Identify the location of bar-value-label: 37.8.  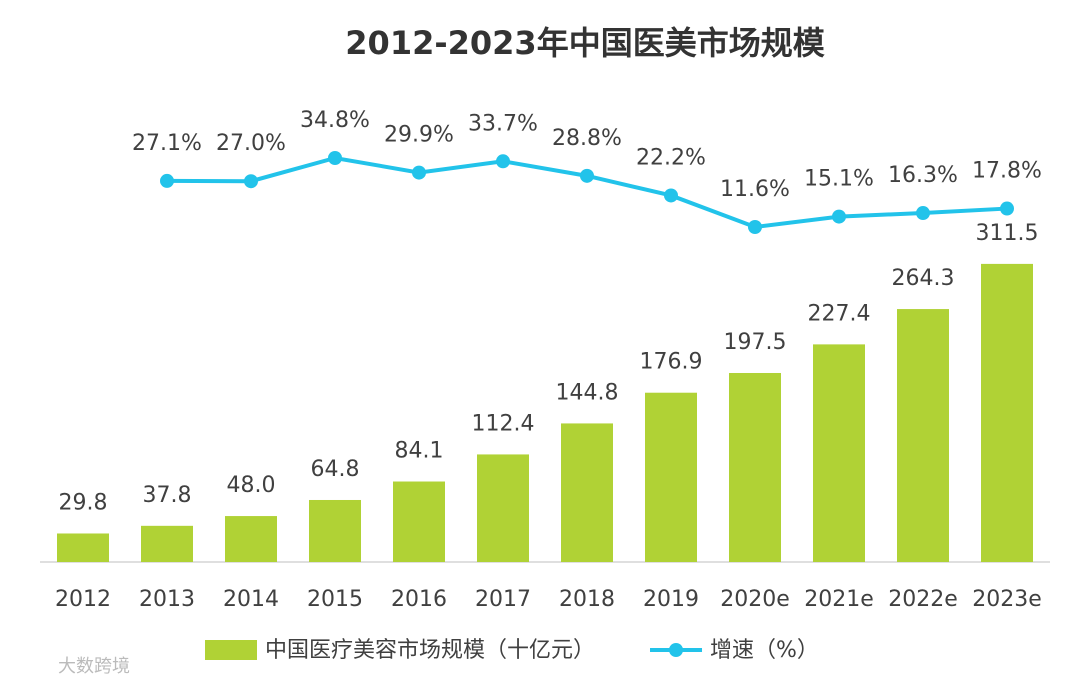
(167, 495).